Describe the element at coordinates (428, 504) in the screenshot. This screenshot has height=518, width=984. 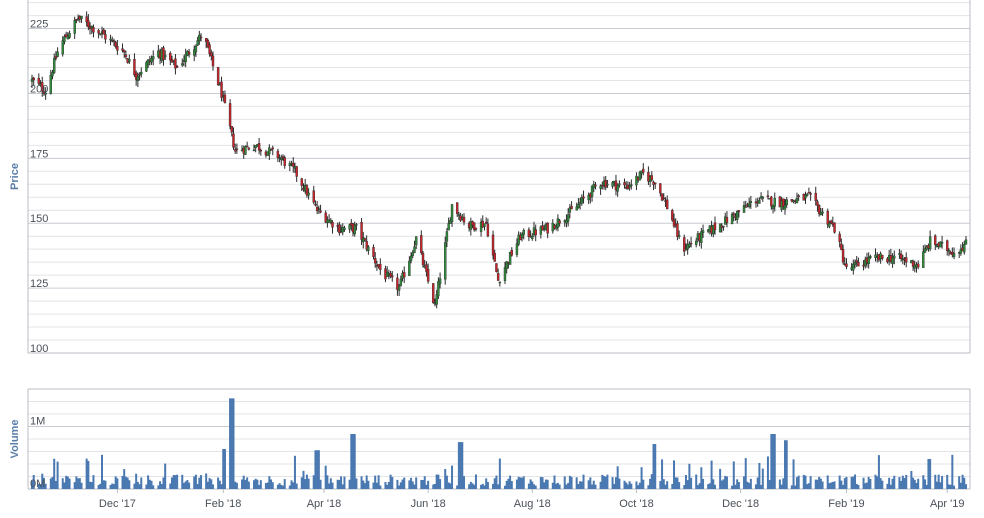
I see `x-tick-label: Jun '18` at that location.